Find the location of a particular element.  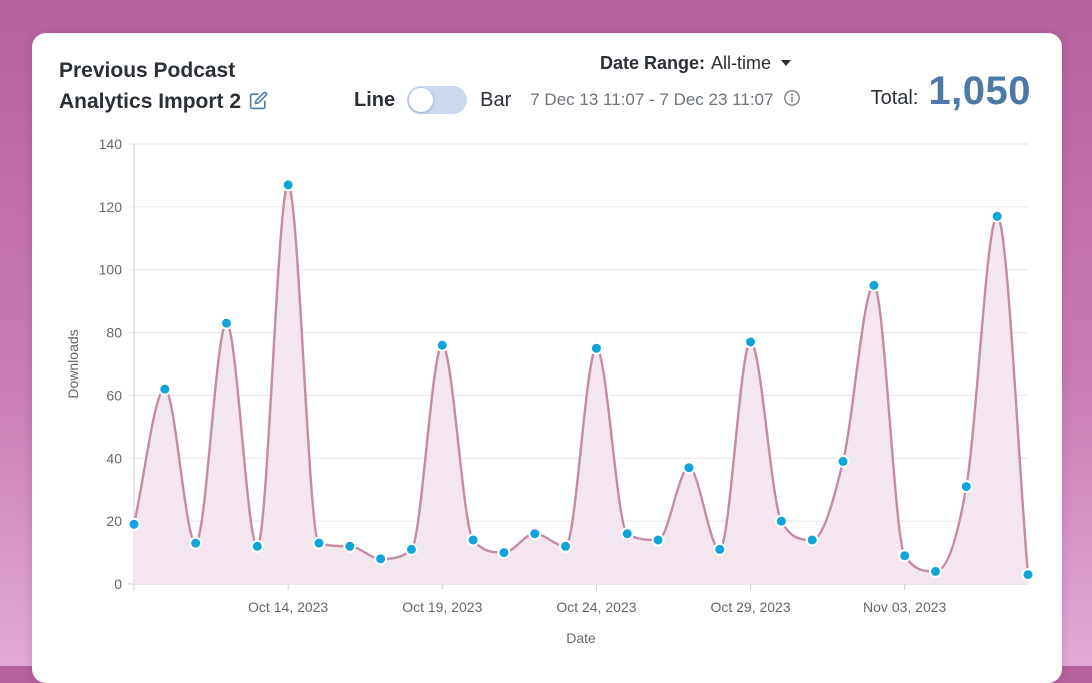

x-tick-label: Nov 03, 2023 is located at coordinates (904, 607).